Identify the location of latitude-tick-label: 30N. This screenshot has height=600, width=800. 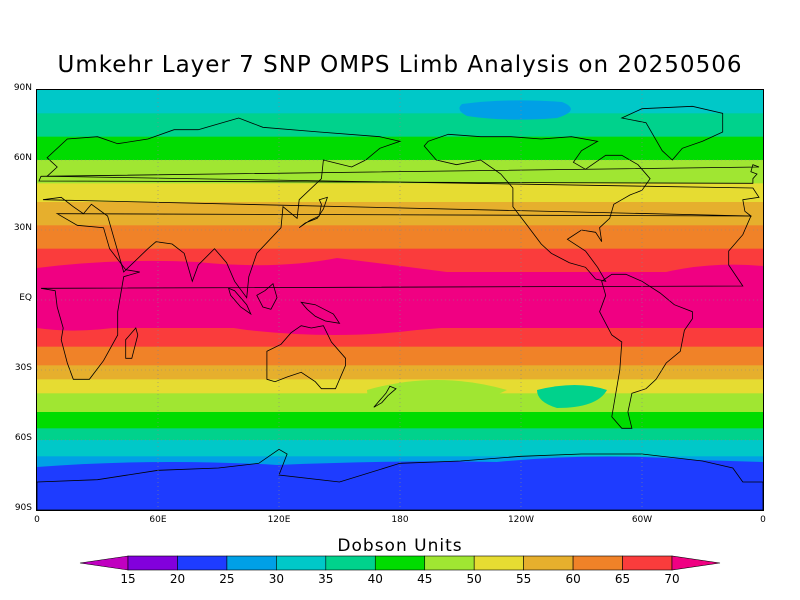
(22, 228).